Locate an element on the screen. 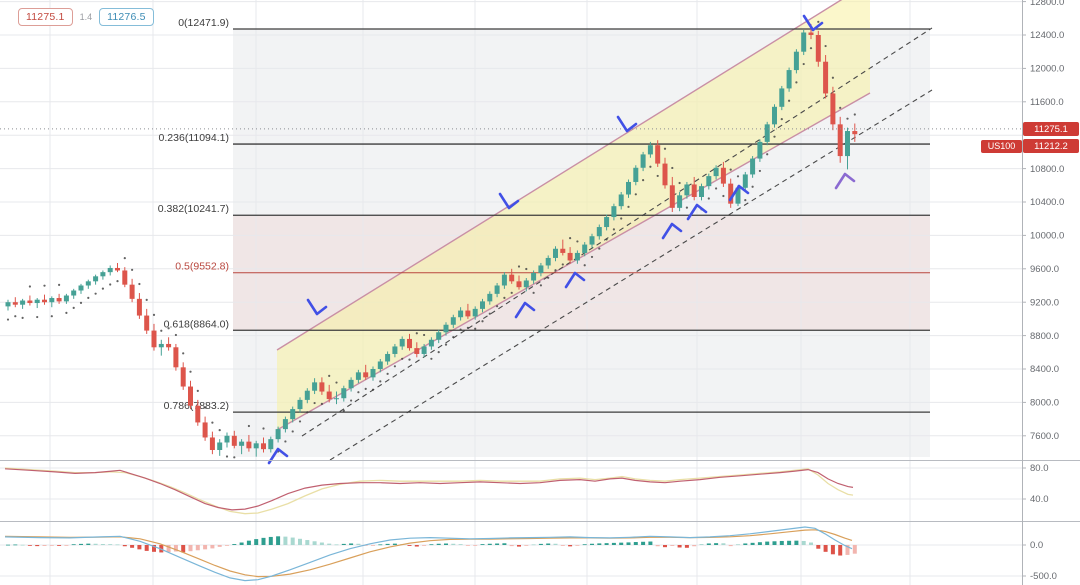 This screenshot has width=1080, height=585. axis-label: -500.0 is located at coordinates (1043, 576).